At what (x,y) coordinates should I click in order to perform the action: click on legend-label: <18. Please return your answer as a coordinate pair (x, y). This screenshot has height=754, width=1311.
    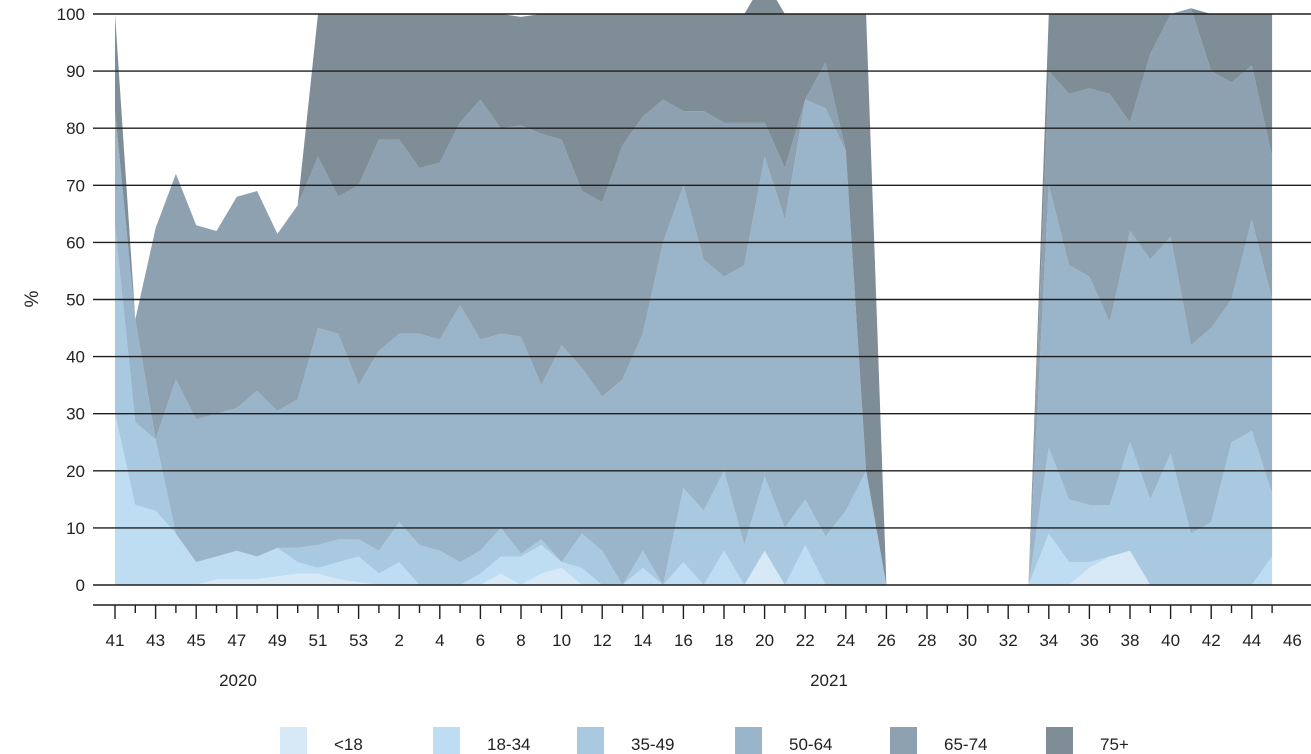
    Looking at the image, I should click on (348, 744).